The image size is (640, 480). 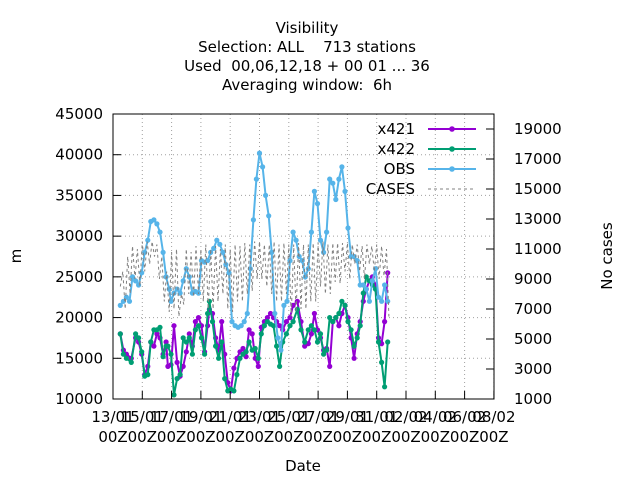 What do you see at coordinates (396, 129) in the screenshot?
I see `legend-label-x421: x421` at bounding box center [396, 129].